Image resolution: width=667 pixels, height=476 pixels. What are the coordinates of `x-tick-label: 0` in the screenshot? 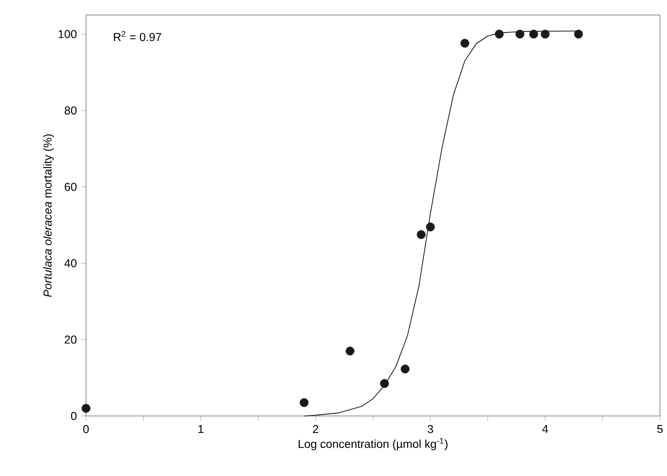 It's located at (86, 429).